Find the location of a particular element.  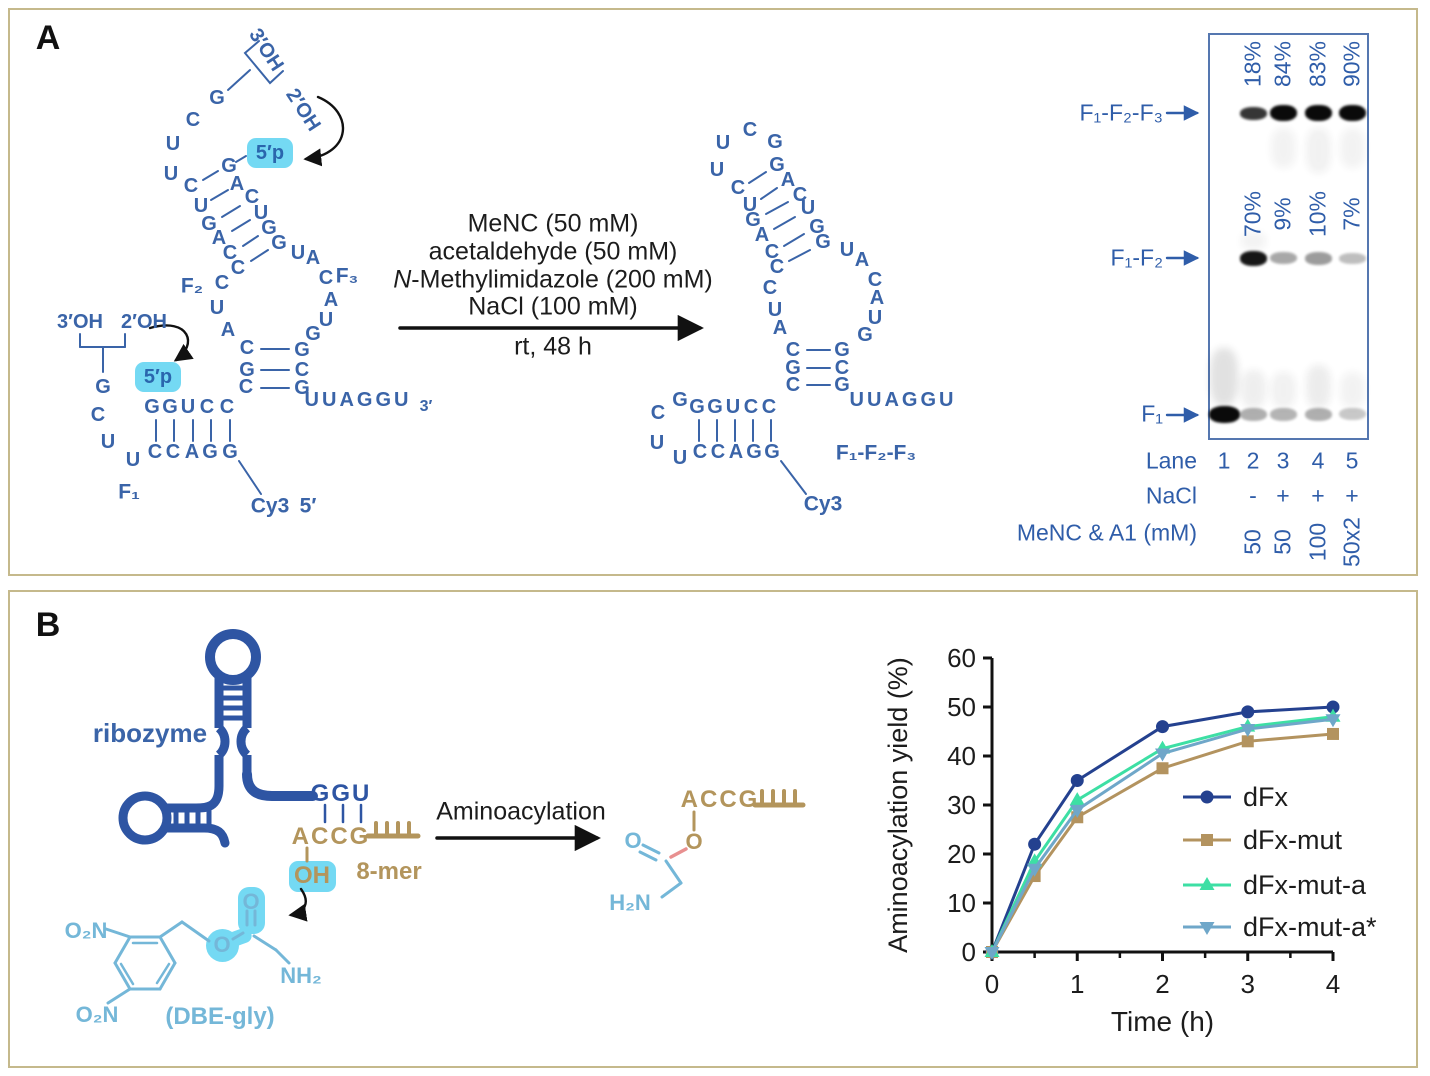

gel-table-value: 50 is located at coordinates (1252, 542).